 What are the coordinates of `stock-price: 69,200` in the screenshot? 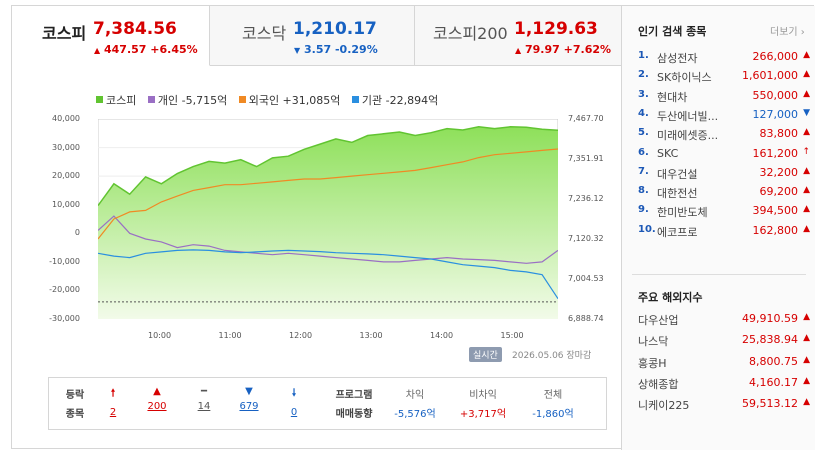 It's located at (779, 192).